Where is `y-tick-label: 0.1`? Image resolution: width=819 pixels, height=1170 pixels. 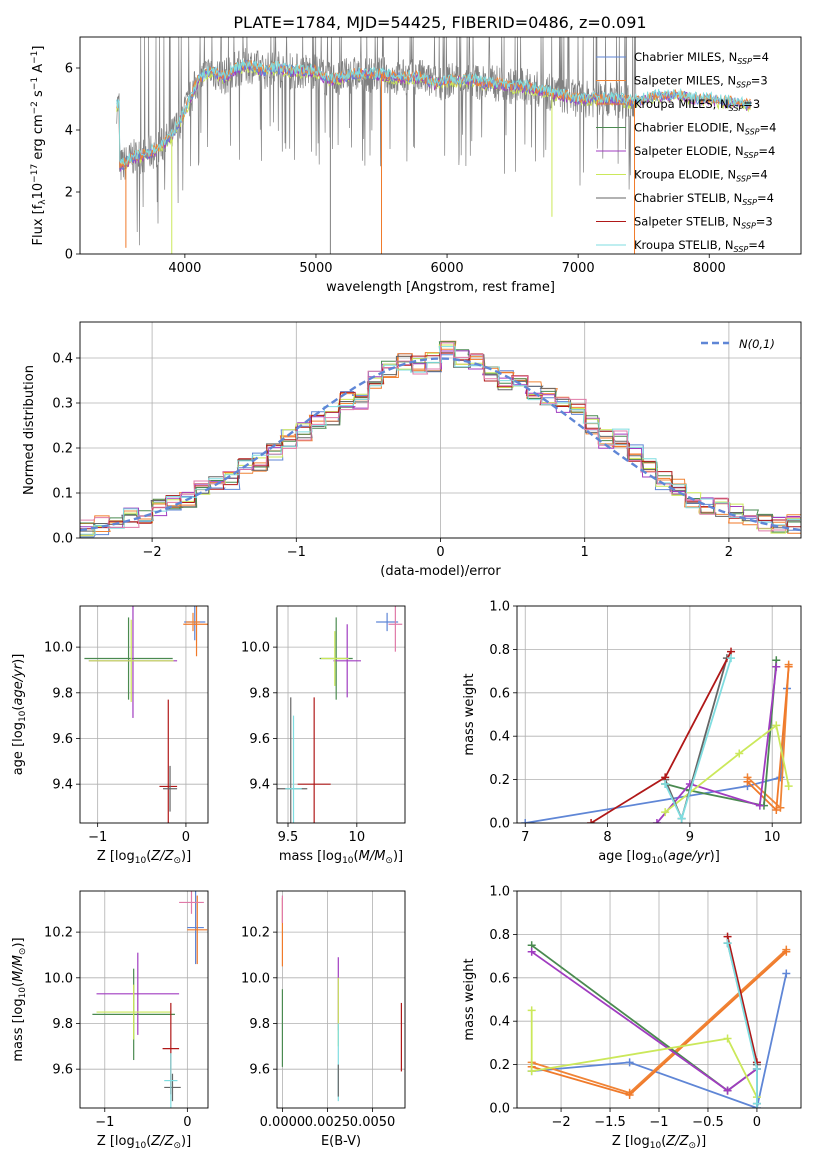
y-tick-label: 0.1 is located at coordinates (62, 494).